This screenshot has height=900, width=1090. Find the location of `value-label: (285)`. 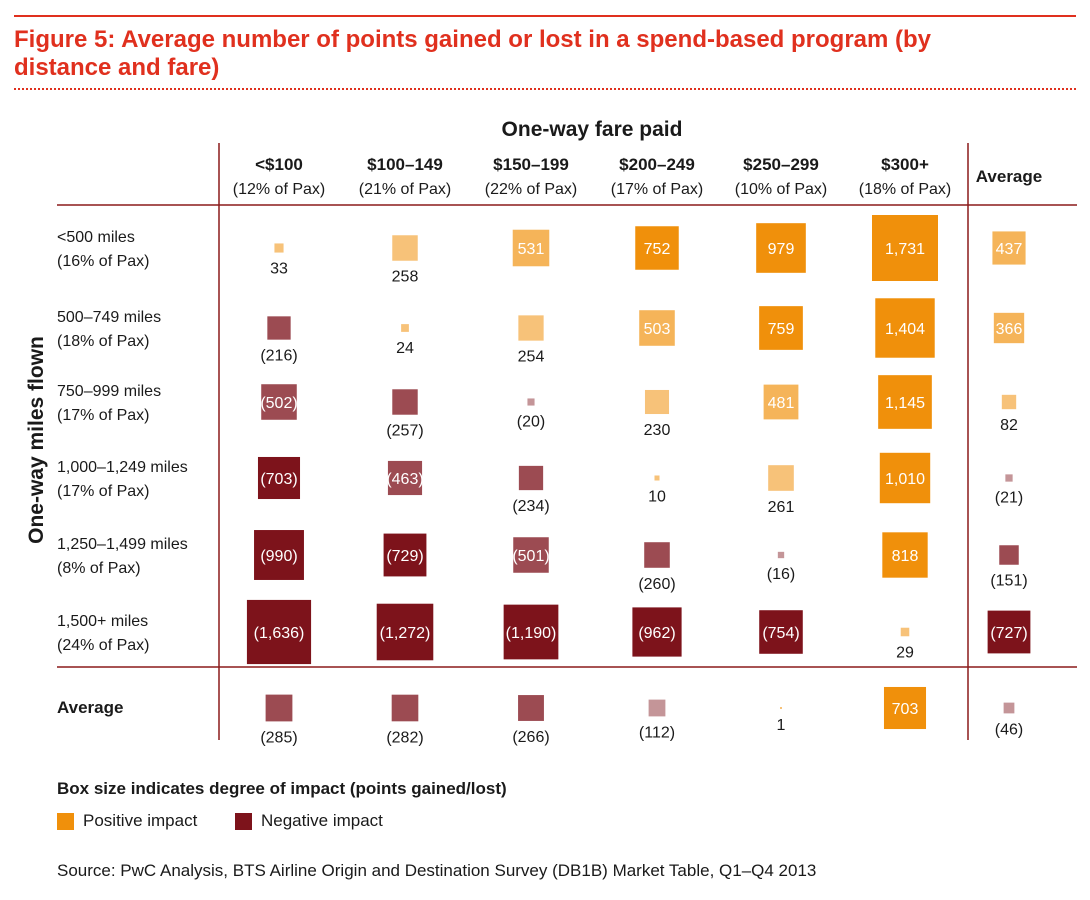

value-label: (285) is located at coordinates (278, 737).